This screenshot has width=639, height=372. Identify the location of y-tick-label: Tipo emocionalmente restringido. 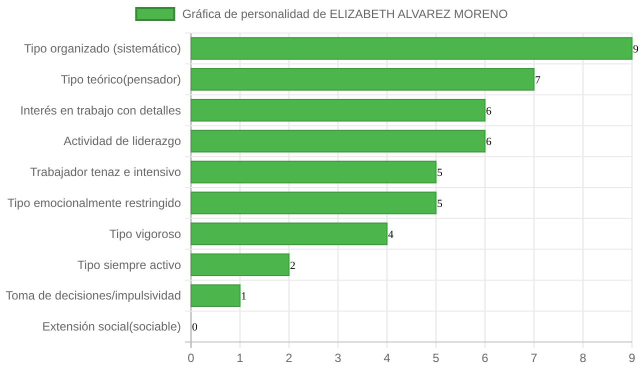
(94, 203).